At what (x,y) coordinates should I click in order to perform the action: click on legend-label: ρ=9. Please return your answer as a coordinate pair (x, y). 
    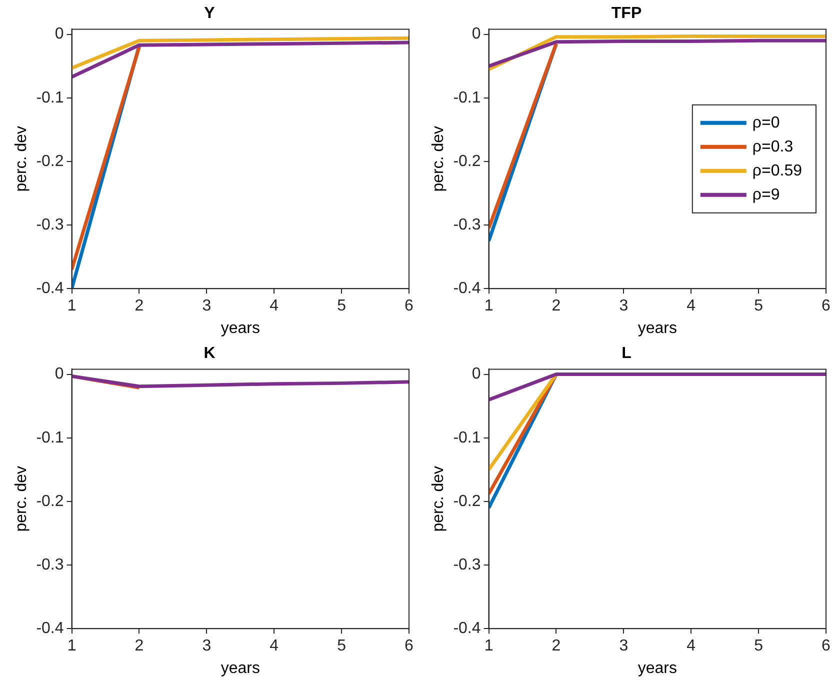
    Looking at the image, I should click on (766, 195).